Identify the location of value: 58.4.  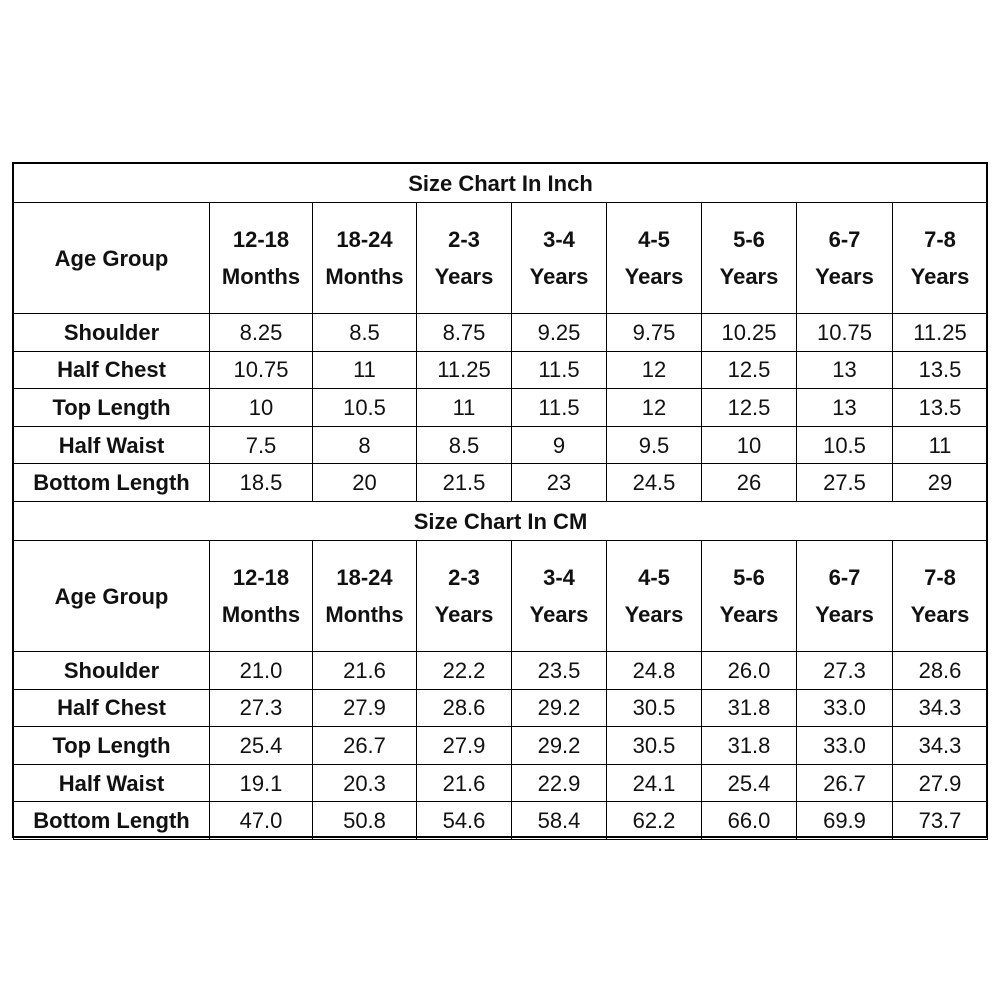
(559, 821).